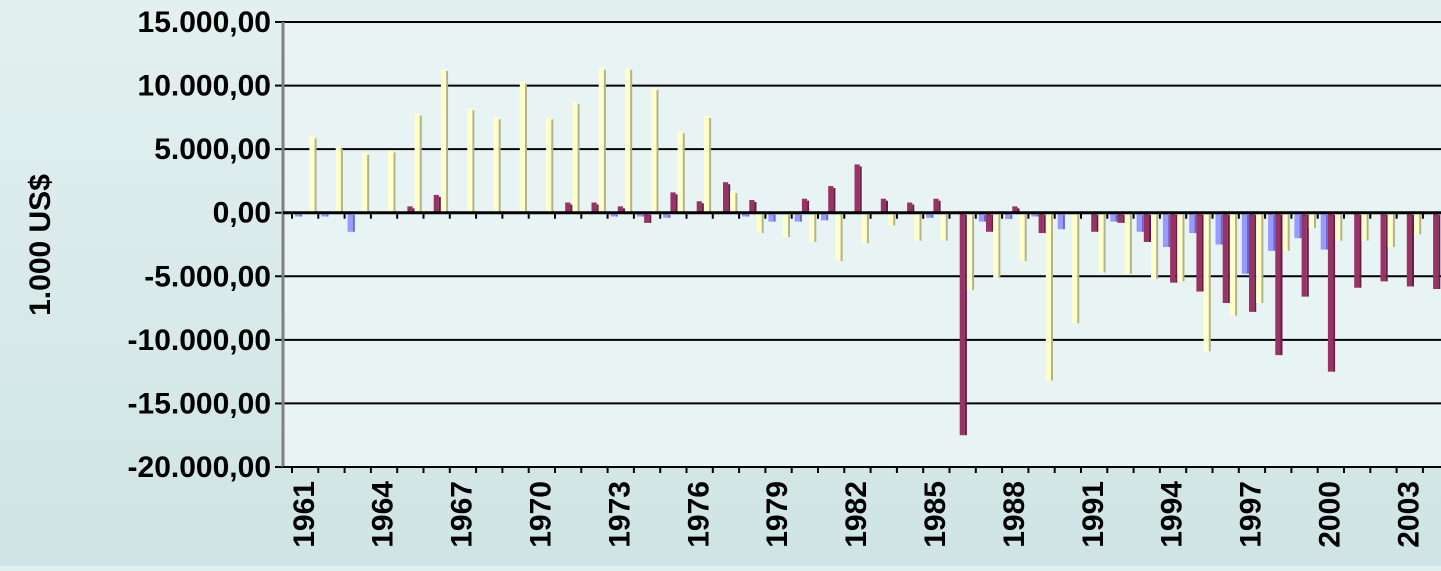 Image resolution: width=1441 pixels, height=571 pixels. What do you see at coordinates (856, 514) in the screenshot?
I see `x-tick-label: 1982` at bounding box center [856, 514].